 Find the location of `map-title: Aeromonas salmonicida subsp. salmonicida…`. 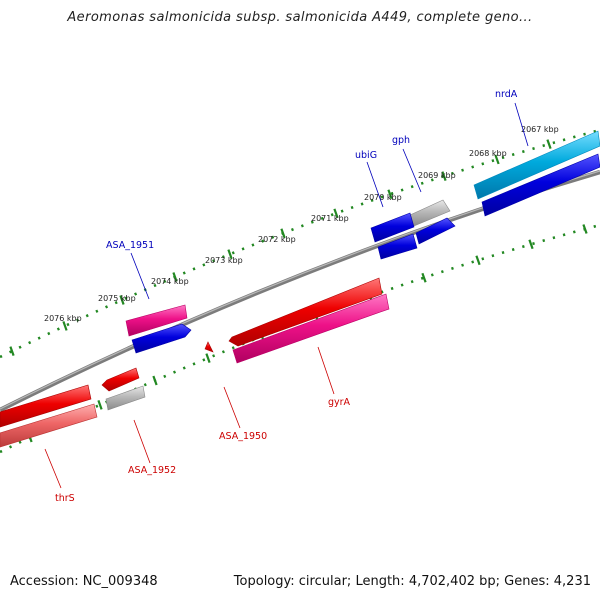

map-title: Aeromonas salmonicida subsp. salmonicida… is located at coordinates (300, 17).